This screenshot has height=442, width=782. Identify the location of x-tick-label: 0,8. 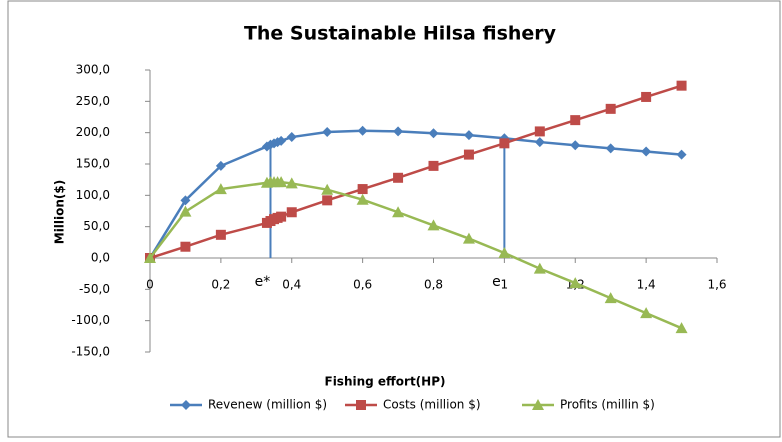
(433, 285).